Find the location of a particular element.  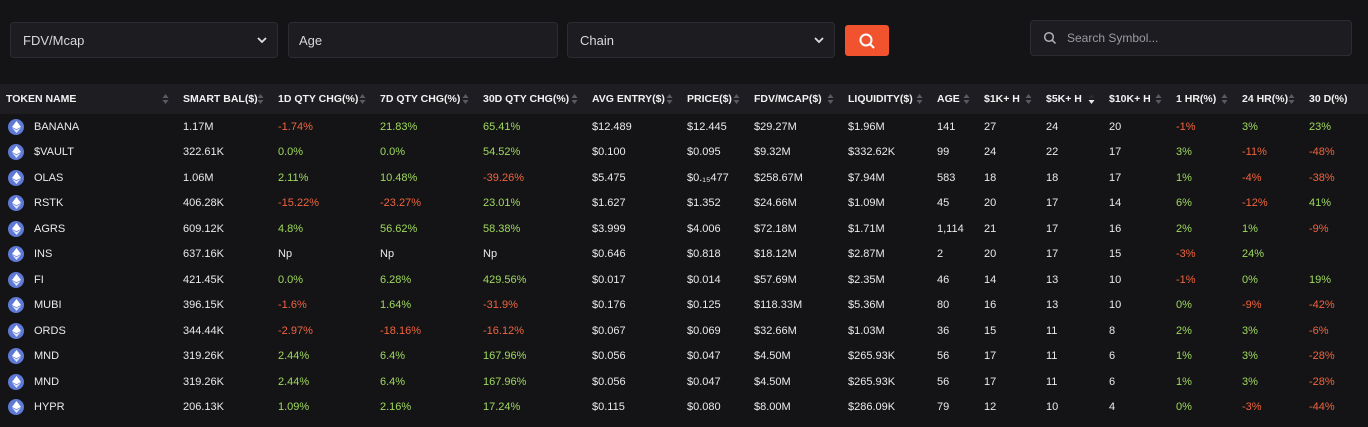

column-header: 30 D(%) is located at coordinates (1335, 99).